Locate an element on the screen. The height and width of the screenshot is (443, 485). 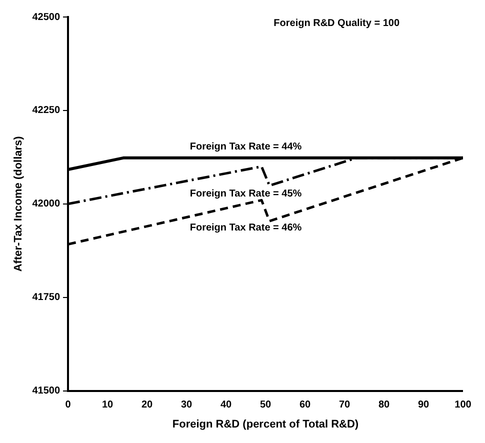
y-tick-label: 41750 is located at coordinates (46, 298).